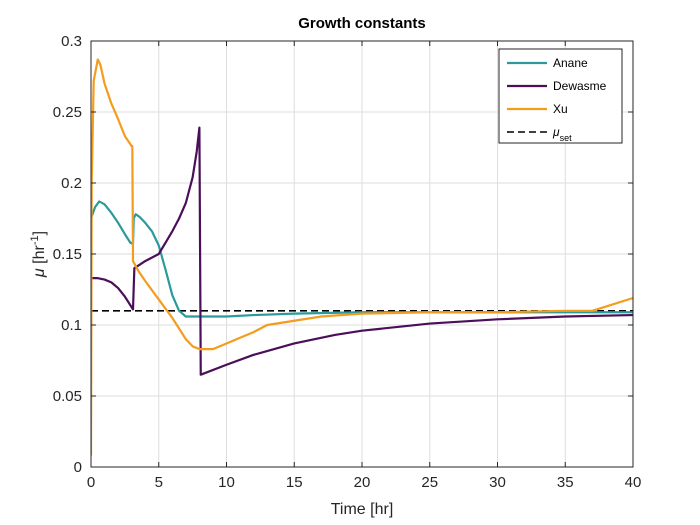  I want to click on y-tick-label: 0.3, so click(71, 41).